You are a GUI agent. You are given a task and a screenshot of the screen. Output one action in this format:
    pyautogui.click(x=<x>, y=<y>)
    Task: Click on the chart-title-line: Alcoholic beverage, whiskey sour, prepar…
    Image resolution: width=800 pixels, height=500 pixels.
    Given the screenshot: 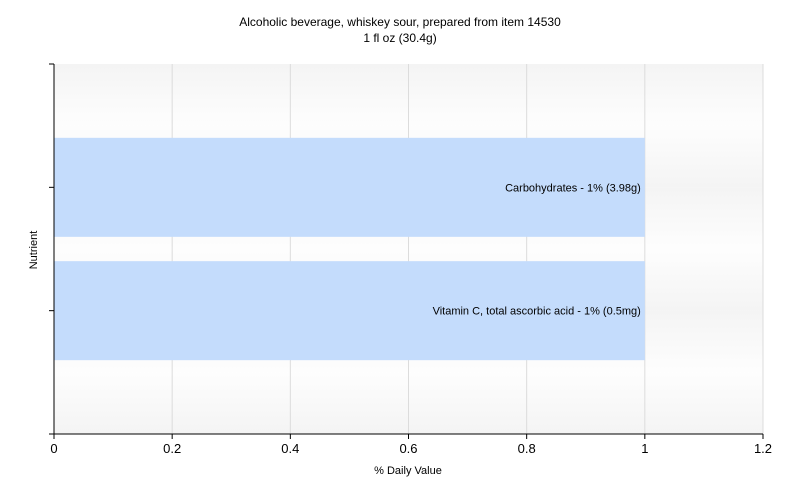 What is the action you would take?
    pyautogui.click(x=400, y=22)
    